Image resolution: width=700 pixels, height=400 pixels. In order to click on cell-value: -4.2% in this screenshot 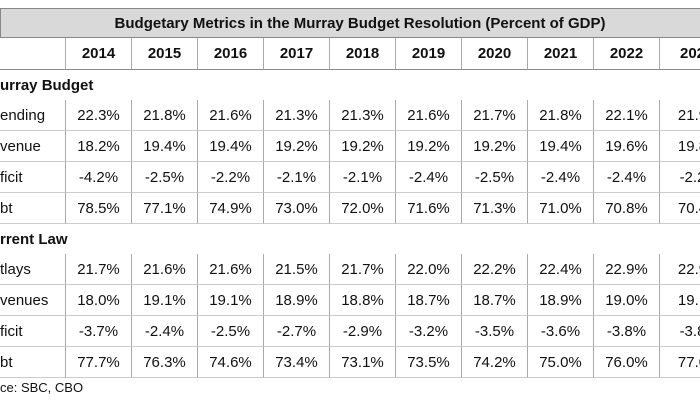, I will do `click(99, 177)`.